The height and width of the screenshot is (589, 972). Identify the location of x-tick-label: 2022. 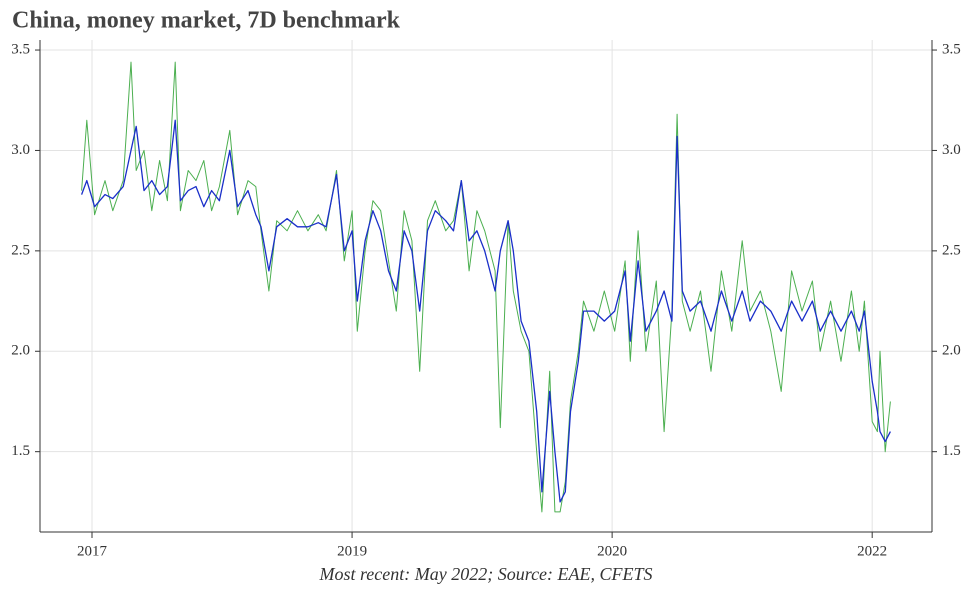
(872, 551).